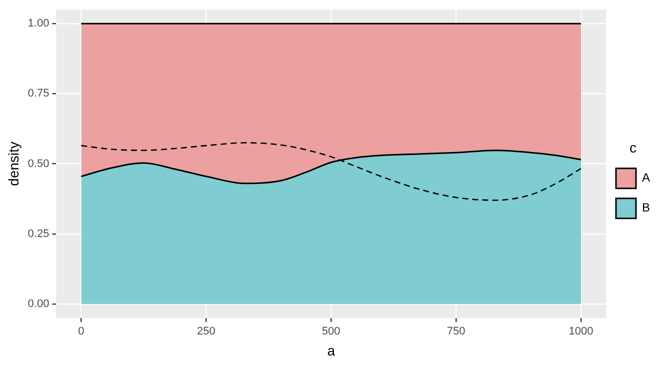 The height and width of the screenshot is (366, 670). Describe the element at coordinates (331, 332) in the screenshot. I see `x-tick-label: 500` at that location.